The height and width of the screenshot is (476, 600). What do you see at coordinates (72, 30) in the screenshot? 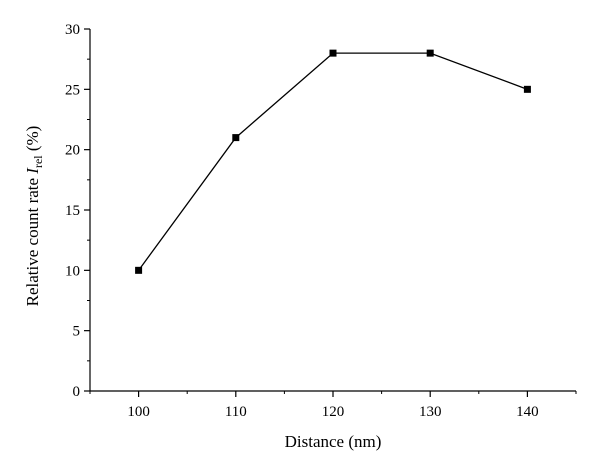
I see `y-tick-label: 30` at bounding box center [72, 30].